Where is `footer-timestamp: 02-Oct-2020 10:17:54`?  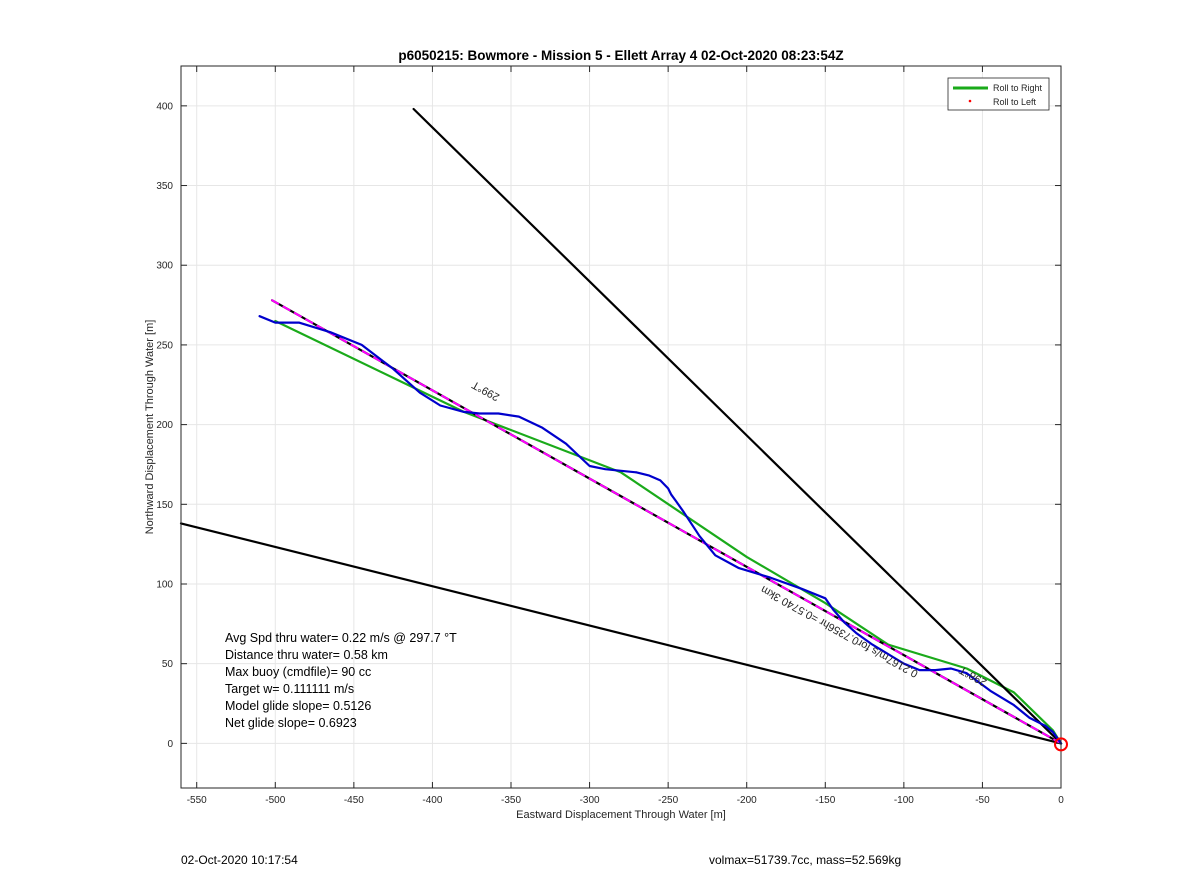 footer-timestamp: 02-Oct-2020 10:17:54 is located at coordinates (239, 860).